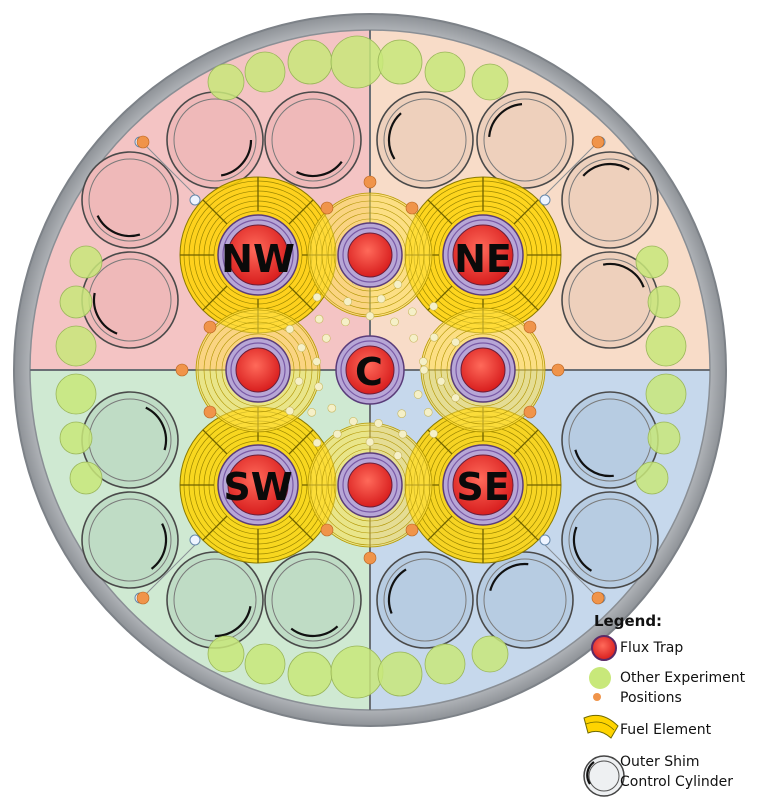 This screenshot has width=775, height=800. I want to click on legend-outer-shim-label-1: Outer Shim, so click(660, 762).